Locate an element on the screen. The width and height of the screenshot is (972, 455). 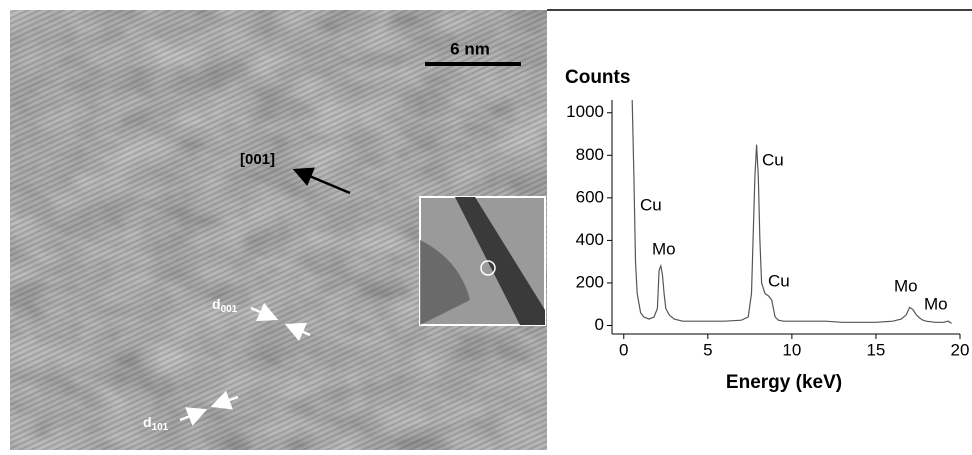
y-tick-label: 800 is located at coordinates (590, 154).